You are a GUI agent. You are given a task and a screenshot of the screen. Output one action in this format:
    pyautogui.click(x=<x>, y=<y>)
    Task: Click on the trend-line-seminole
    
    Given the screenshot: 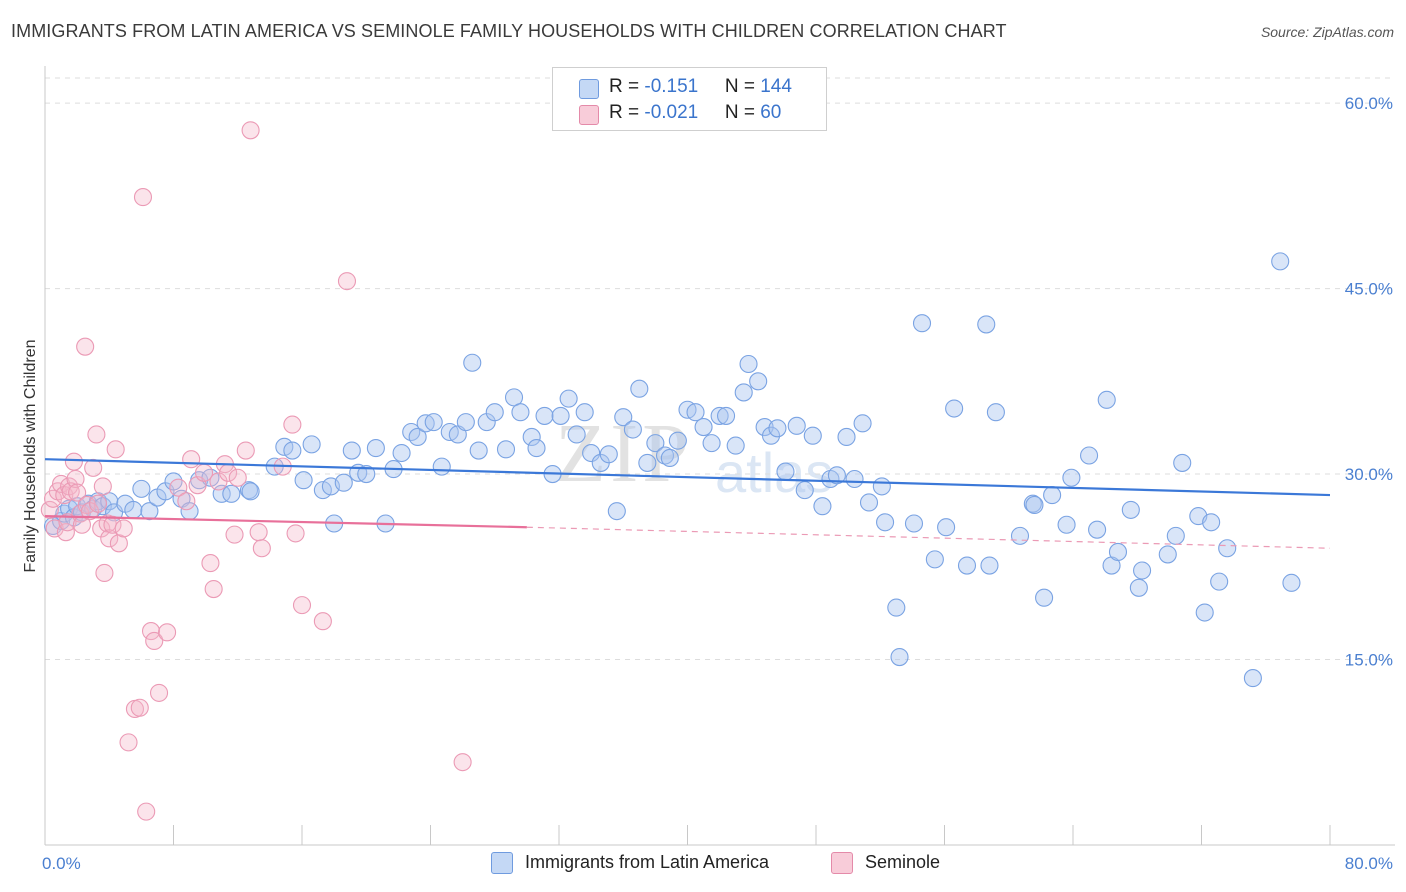 What is the action you would take?
    pyautogui.click(x=285, y=521)
    